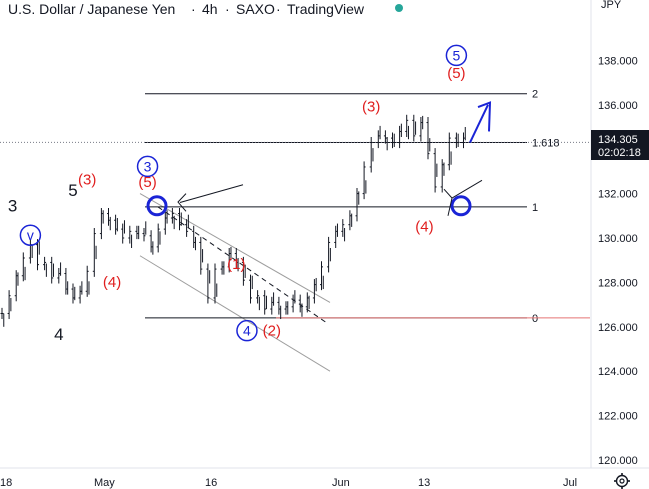  Describe the element at coordinates (618, 106) in the screenshot. I see `price-tick-label: 136.000` at that location.